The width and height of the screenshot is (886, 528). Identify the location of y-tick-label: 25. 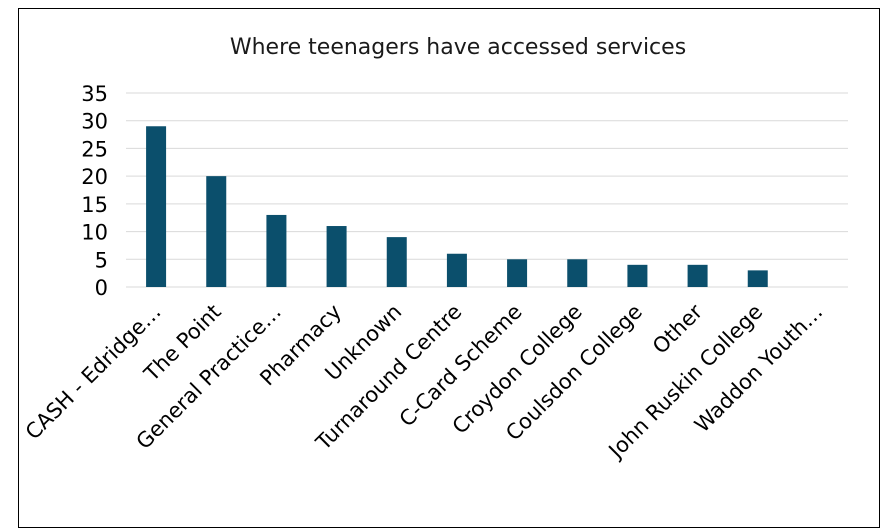
(94, 149).